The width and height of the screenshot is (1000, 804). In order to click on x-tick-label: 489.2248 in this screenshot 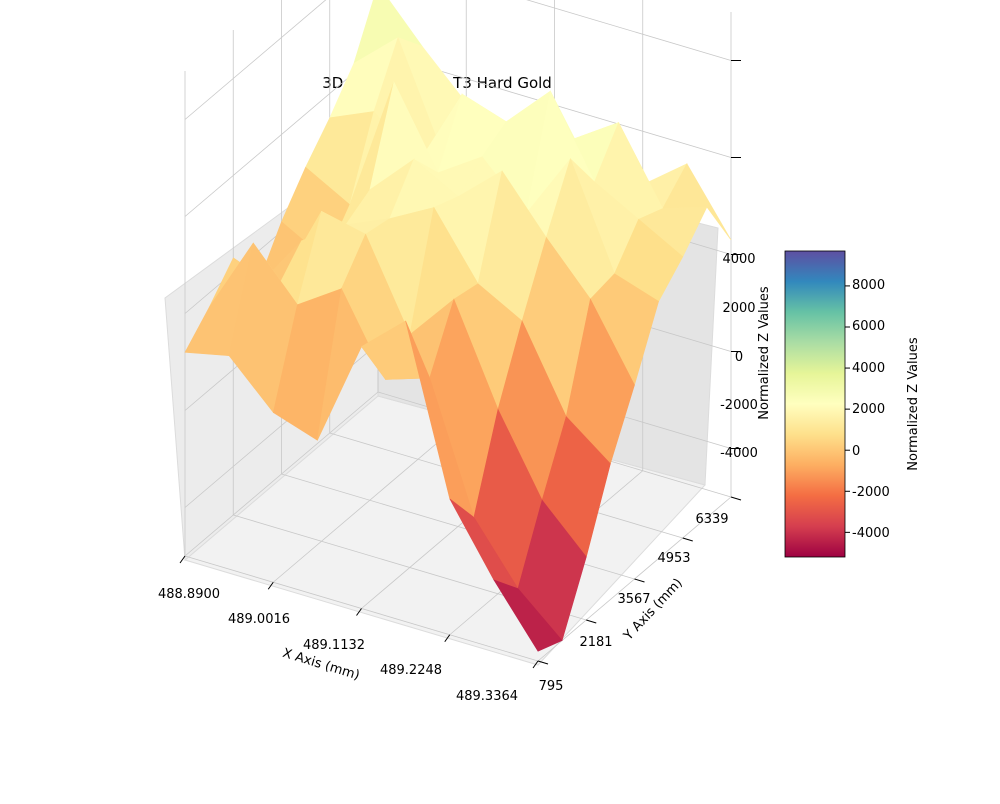, I will do `click(411, 670)`.